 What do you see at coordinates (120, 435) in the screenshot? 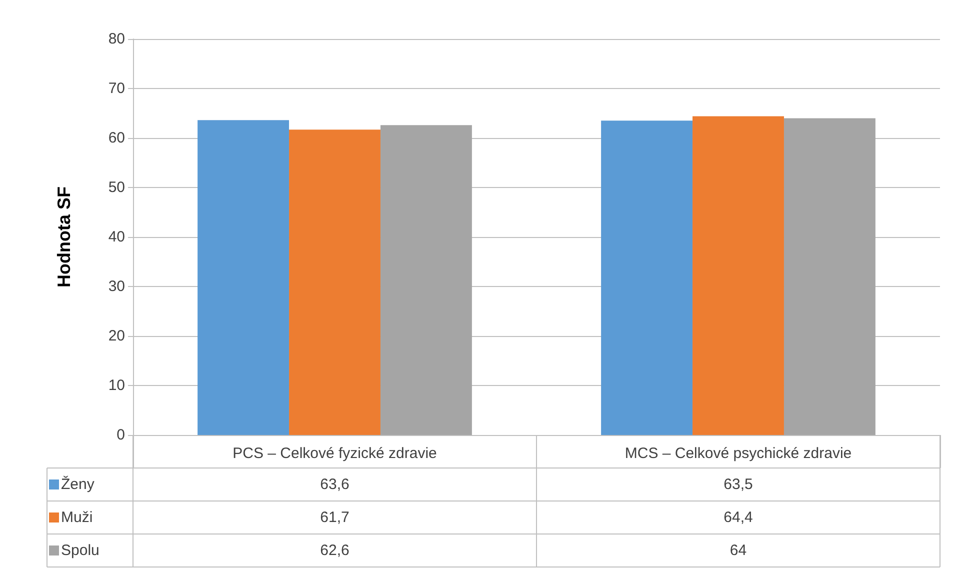
I see `y-tick-label: 0` at bounding box center [120, 435].